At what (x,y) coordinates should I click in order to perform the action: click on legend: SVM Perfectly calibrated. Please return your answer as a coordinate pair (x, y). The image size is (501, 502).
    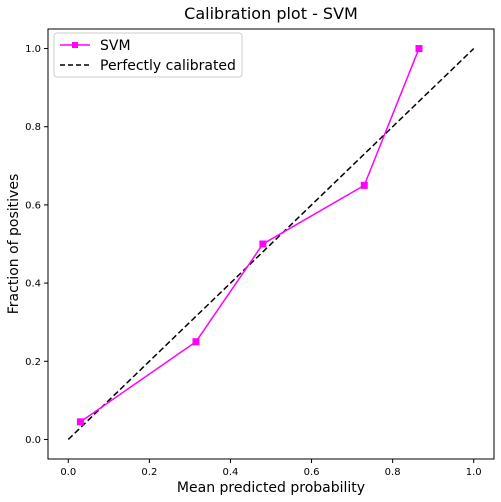
    Looking at the image, I should click on (148, 55).